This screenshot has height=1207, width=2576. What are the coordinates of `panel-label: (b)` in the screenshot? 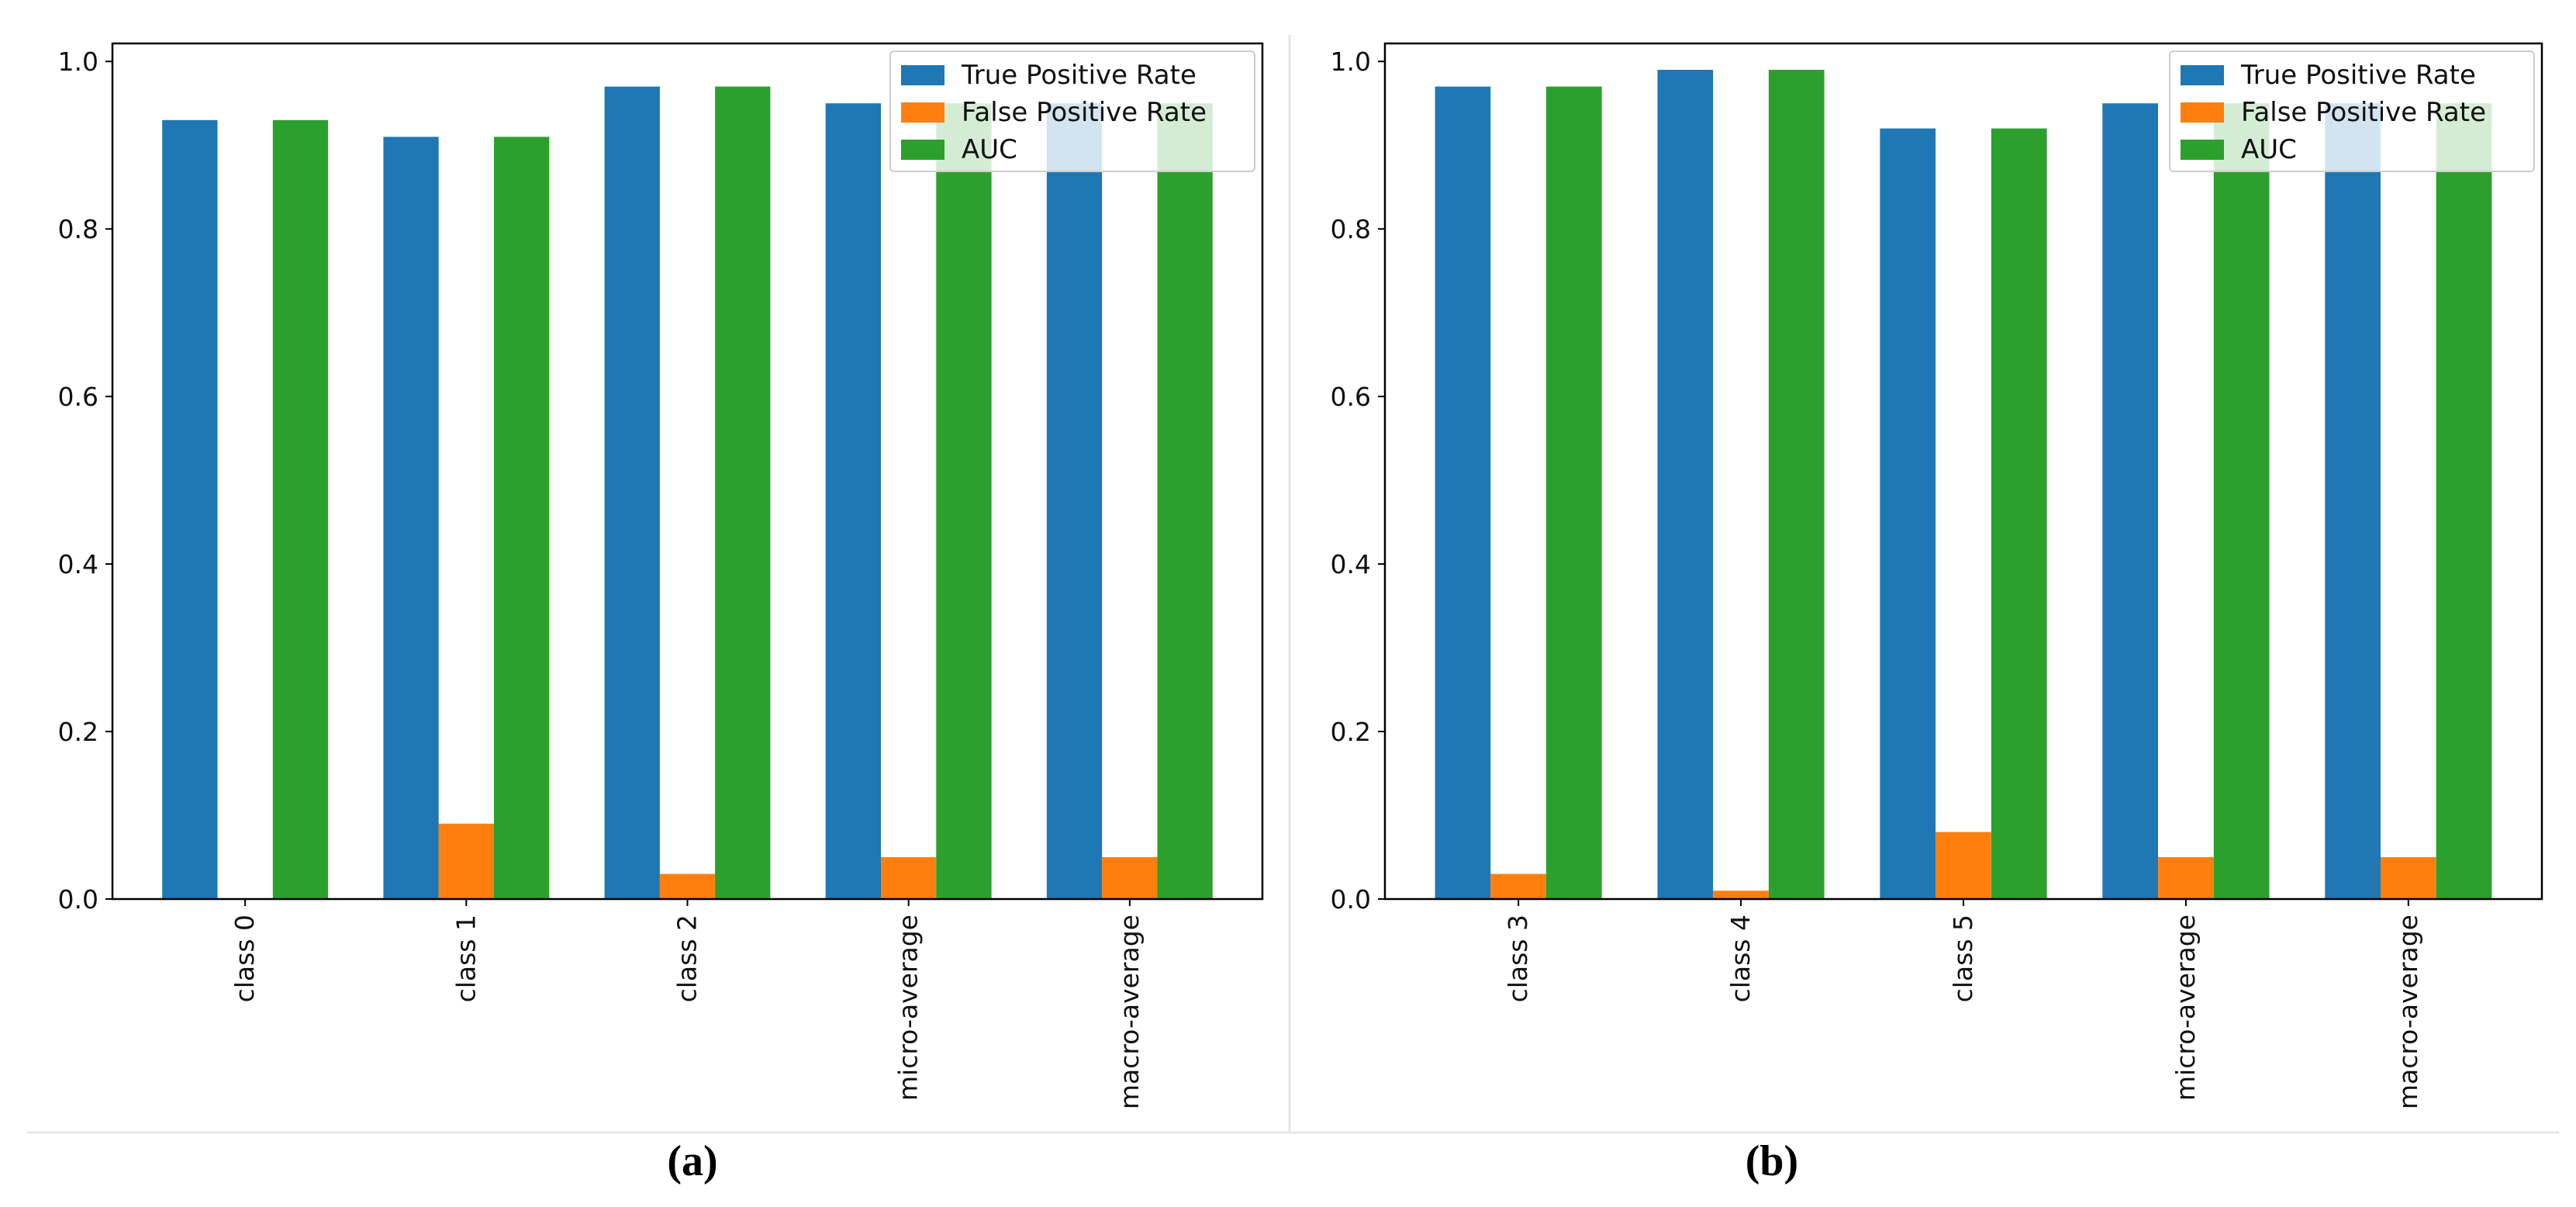 It's located at (1772, 1161).